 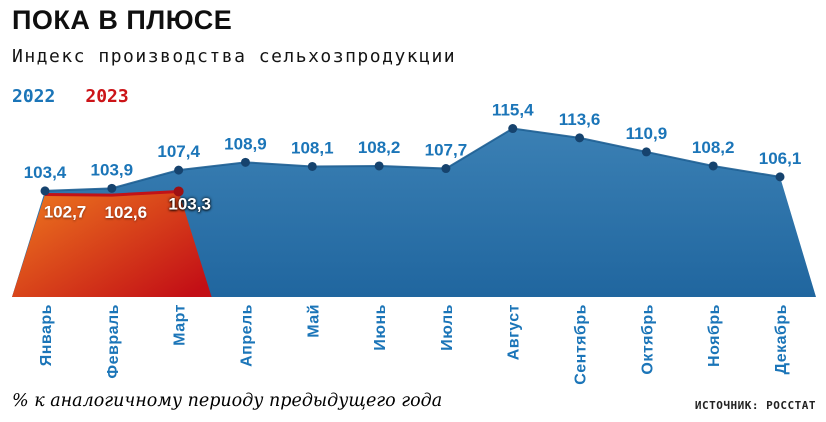 I want to click on x-axis-label: Июль, so click(x=447, y=327).